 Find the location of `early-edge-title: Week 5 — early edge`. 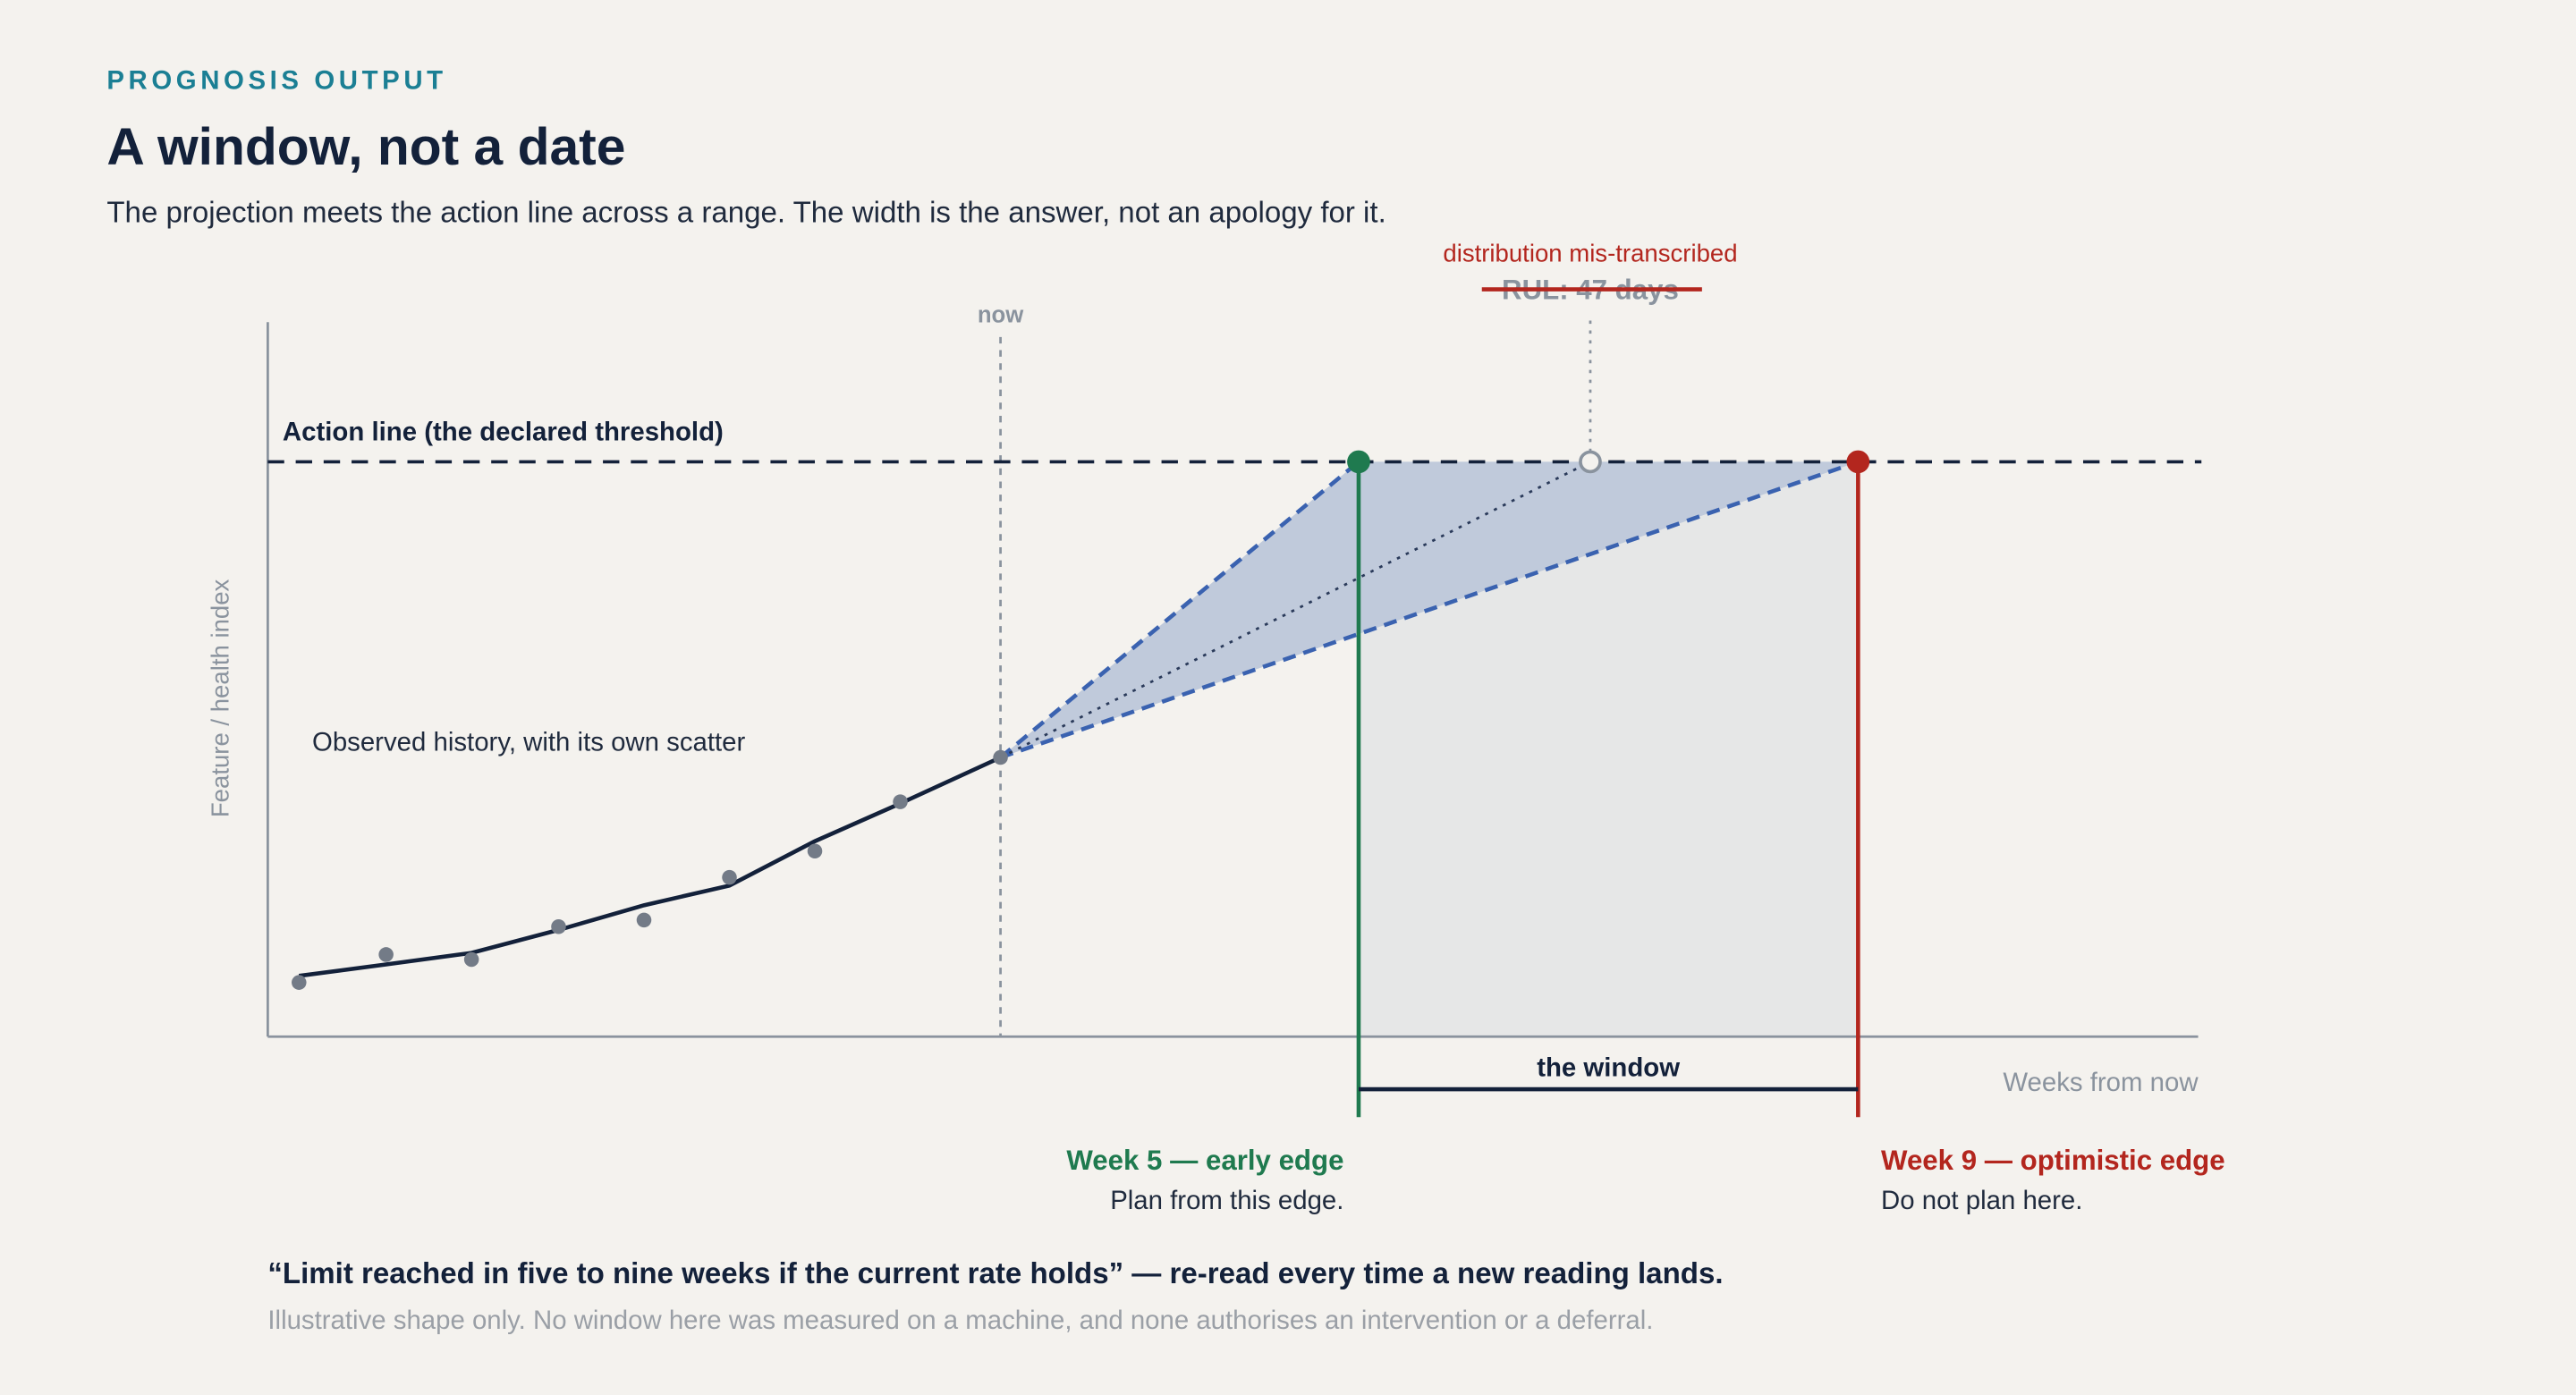

early-edge-title: Week 5 — early edge is located at coordinates (1204, 1160).